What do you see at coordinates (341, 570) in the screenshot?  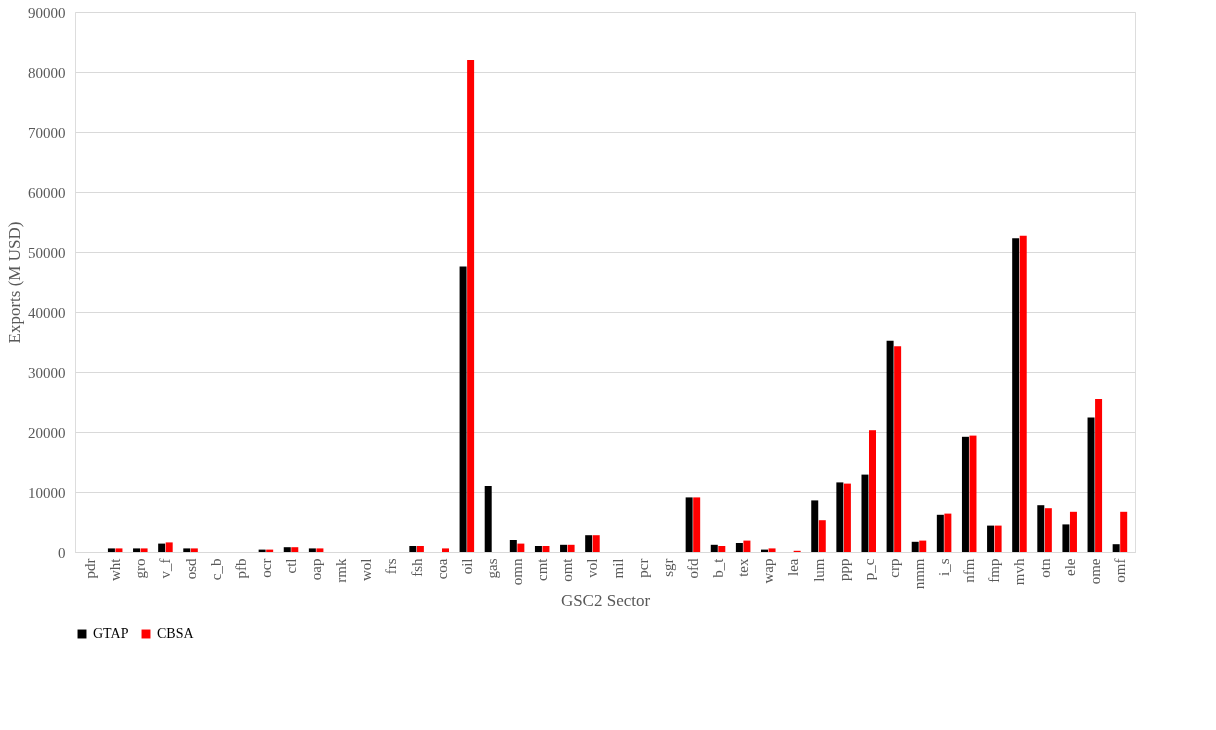 I see `x-tick-label: rmk` at bounding box center [341, 570].